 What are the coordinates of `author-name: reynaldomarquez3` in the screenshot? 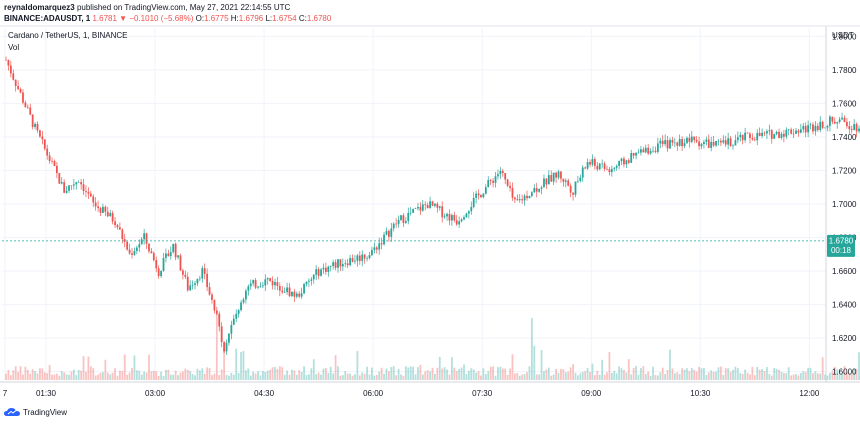 It's located at (39, 7).